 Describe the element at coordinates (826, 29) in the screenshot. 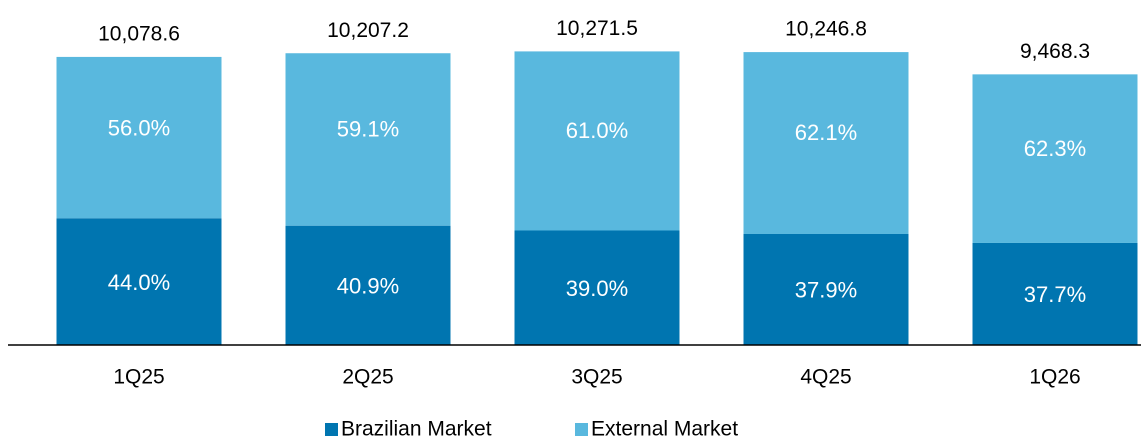

I see `total-label: 10,246.8` at that location.